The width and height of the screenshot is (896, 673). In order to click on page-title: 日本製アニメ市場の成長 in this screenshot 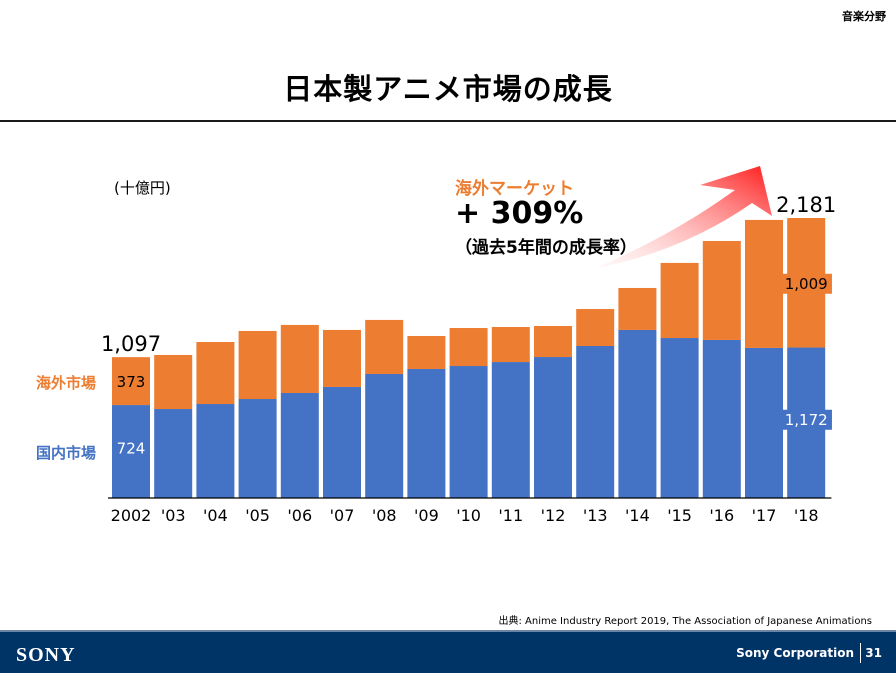, I will do `click(448, 89)`.